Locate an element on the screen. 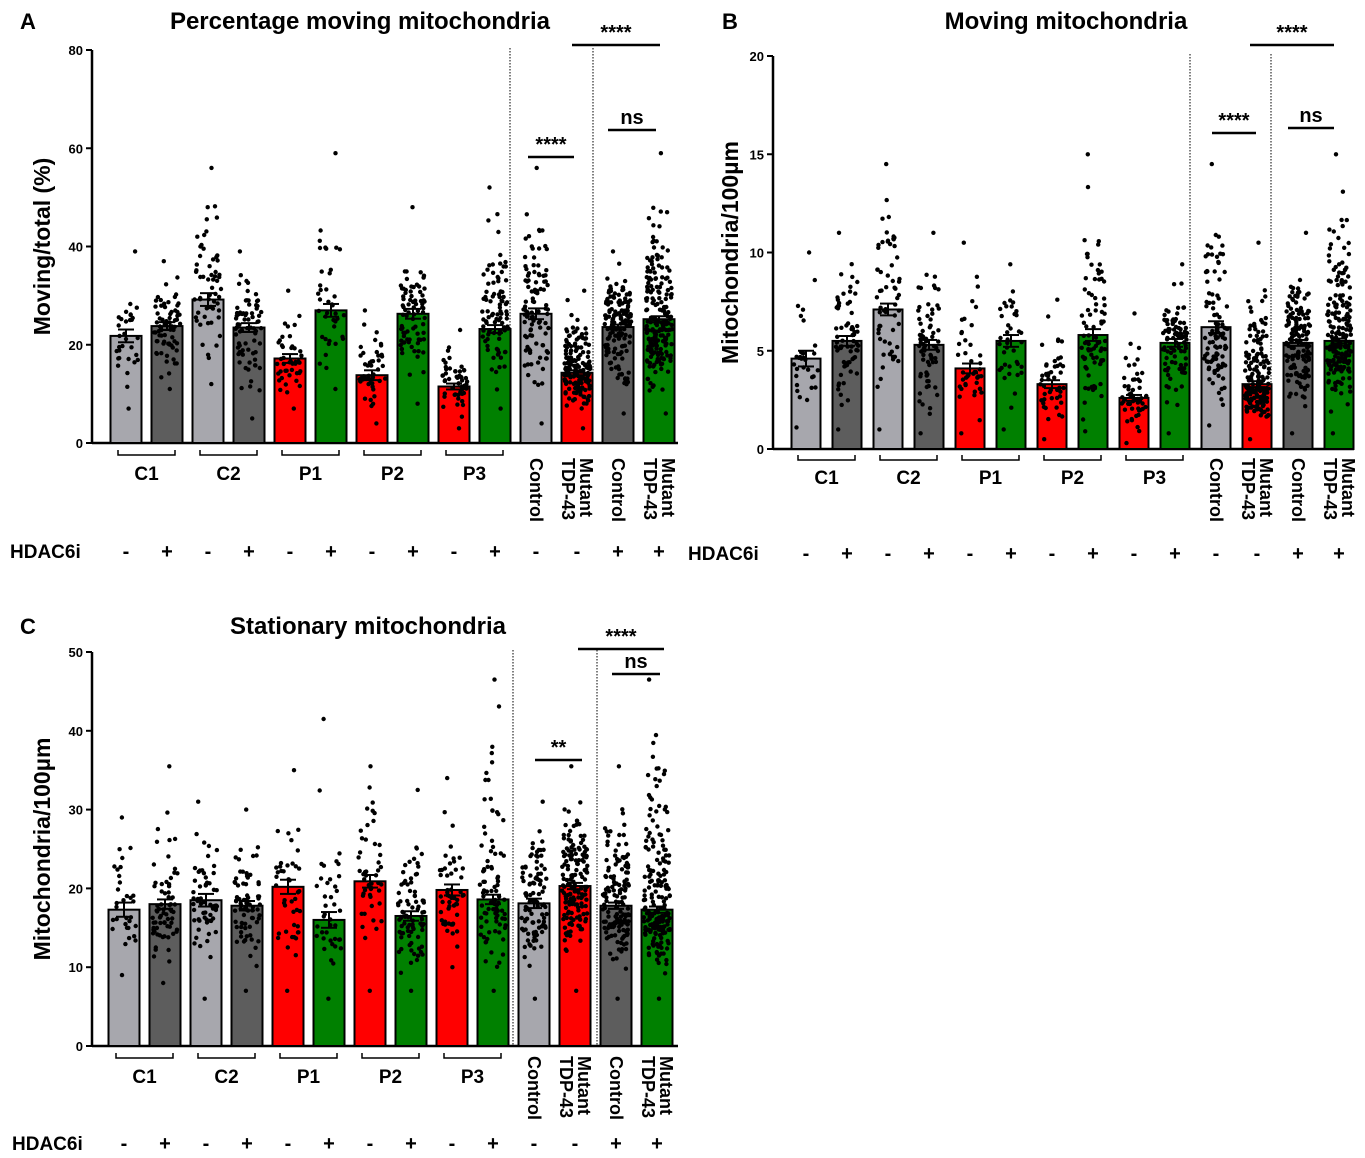 Image resolution: width=1365 pixels, height=1158 pixels. y-tick-label-c: 0 is located at coordinates (79, 1046).